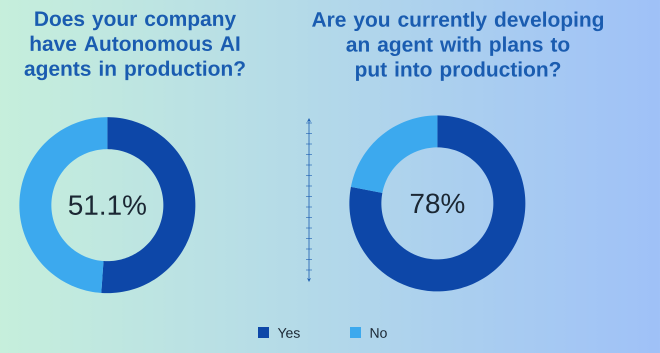 Image resolution: width=660 pixels, height=353 pixels. Describe the element at coordinates (458, 46) in the screenshot. I see `chart-title: Are you currently developing an agent with plans to put into production?` at that location.